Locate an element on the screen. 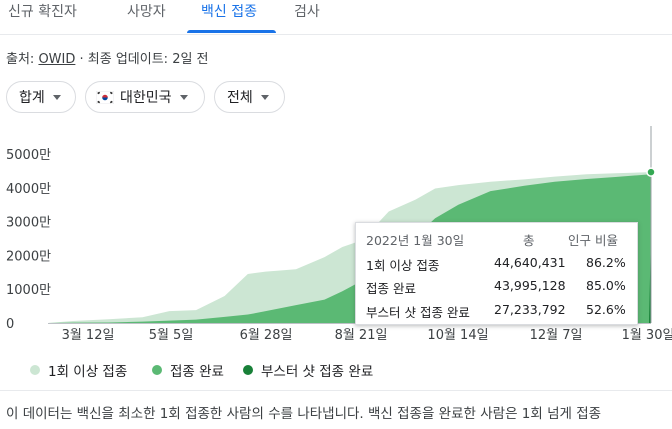 This screenshot has height=429, width=672. legend-item-fully-vaccinated: 접종 완료 is located at coordinates (188, 370).